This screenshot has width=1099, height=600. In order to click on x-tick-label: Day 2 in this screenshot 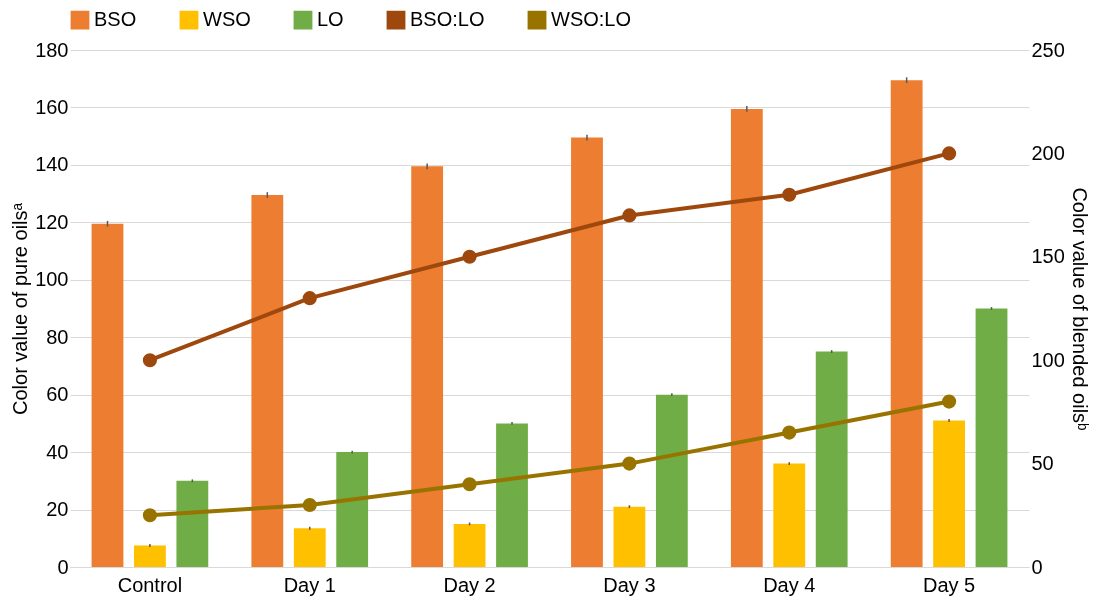, I will do `click(469, 584)`.